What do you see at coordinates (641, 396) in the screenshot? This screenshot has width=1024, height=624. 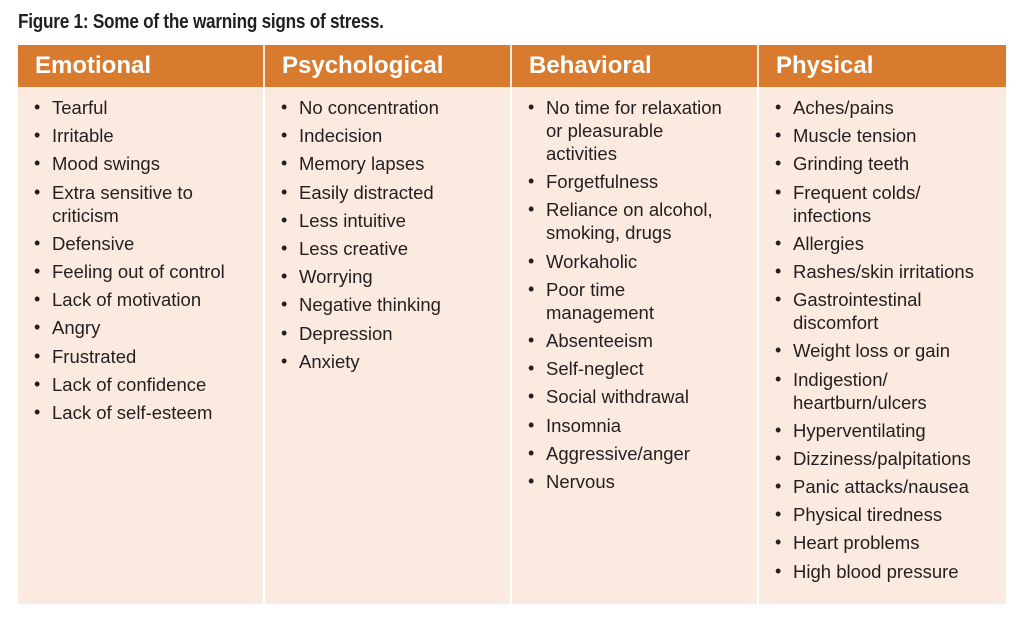 I see `list-item: Social withdrawal` at bounding box center [641, 396].